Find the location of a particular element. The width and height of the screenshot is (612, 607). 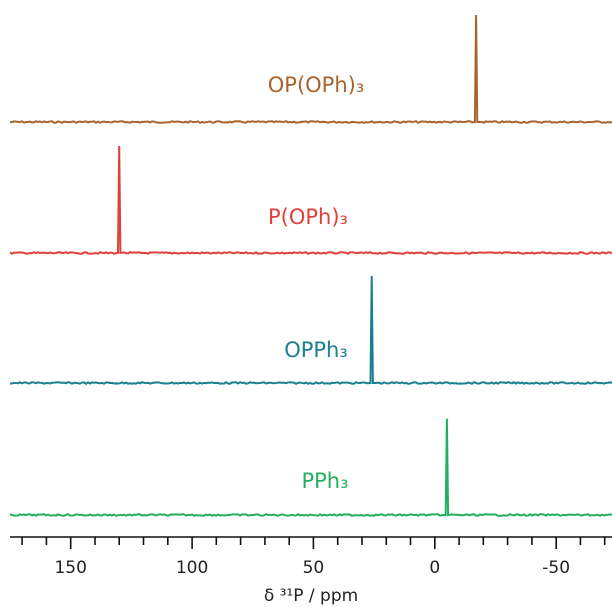

x-tick-label: 50 is located at coordinates (314, 568).